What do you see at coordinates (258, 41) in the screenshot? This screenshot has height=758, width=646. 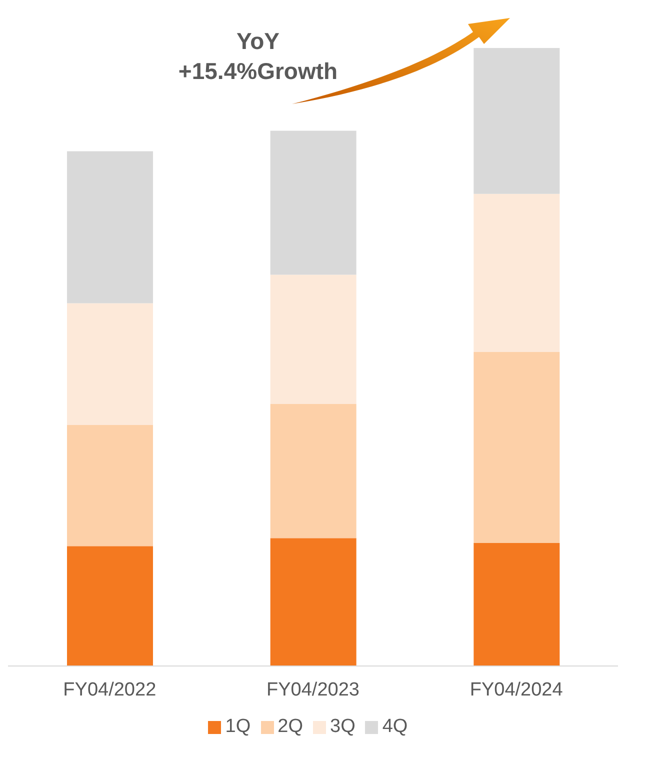 I see `annotation: YoY` at bounding box center [258, 41].